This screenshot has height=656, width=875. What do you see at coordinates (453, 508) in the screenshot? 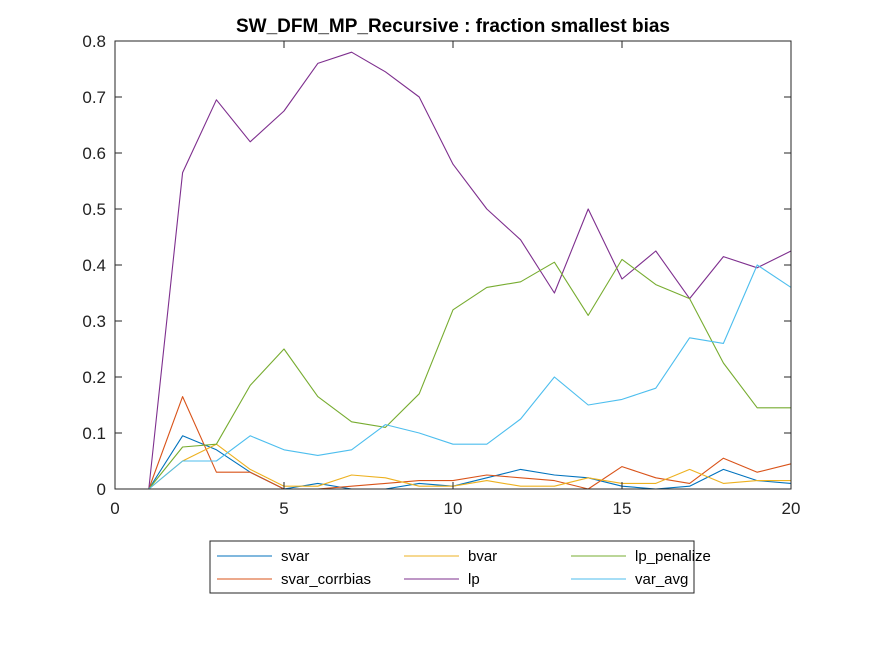
I see `x-tick-label: 10` at bounding box center [453, 508].